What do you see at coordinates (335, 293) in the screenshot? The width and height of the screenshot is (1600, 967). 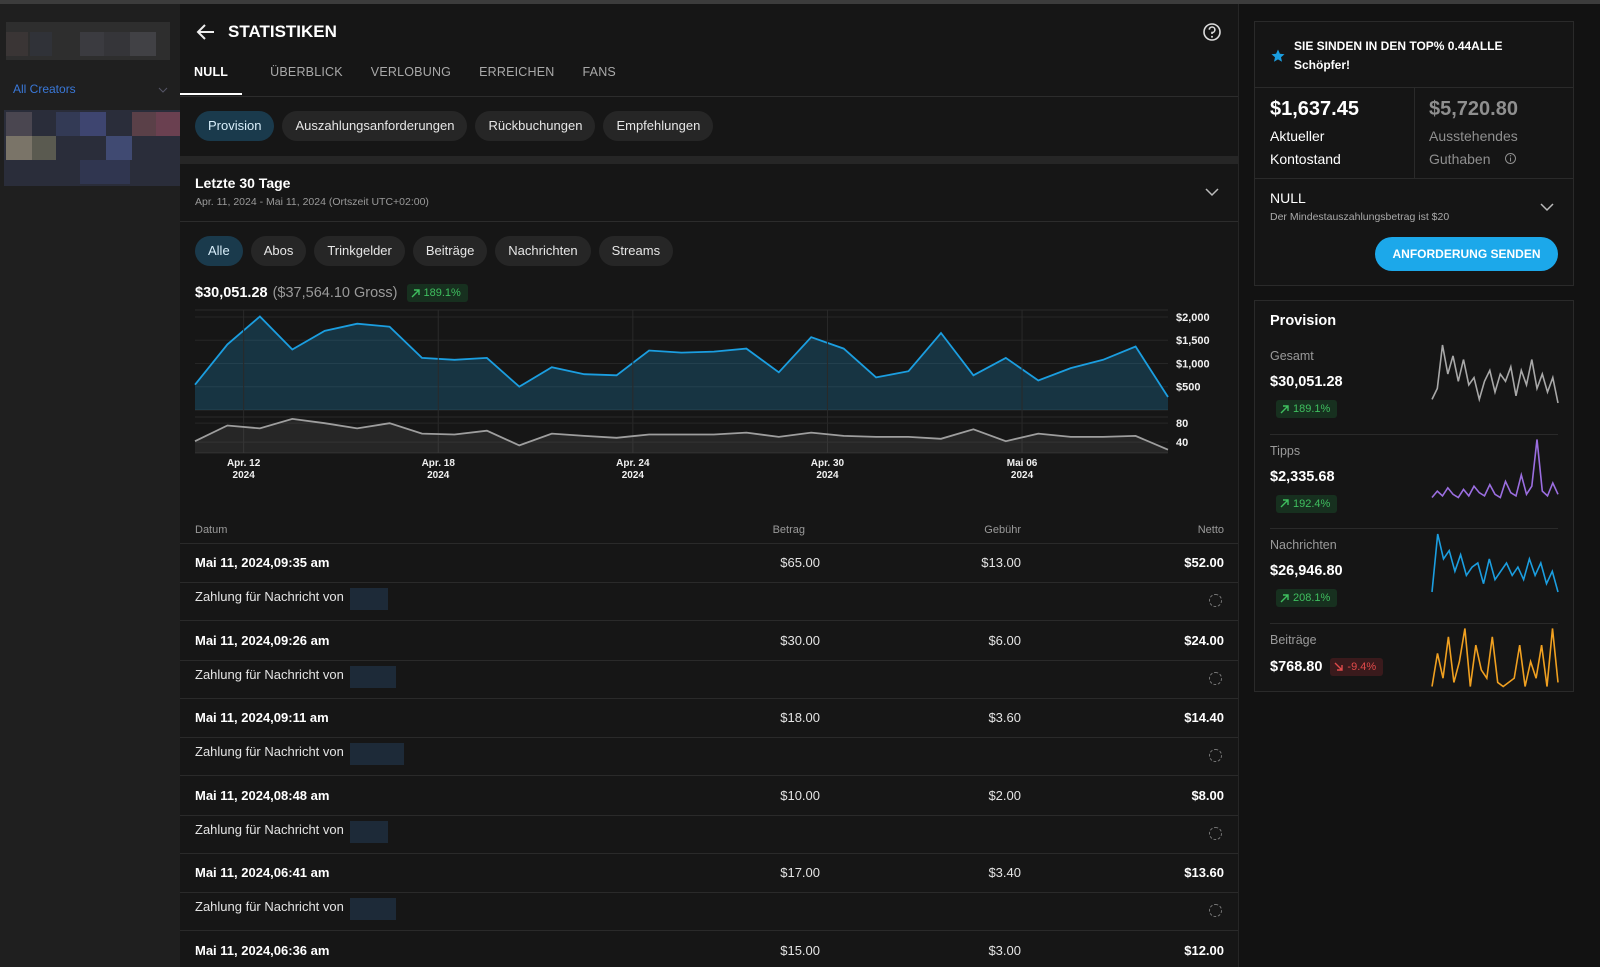 I see `gross-total: ($37,564.10 Gross)` at bounding box center [335, 293].